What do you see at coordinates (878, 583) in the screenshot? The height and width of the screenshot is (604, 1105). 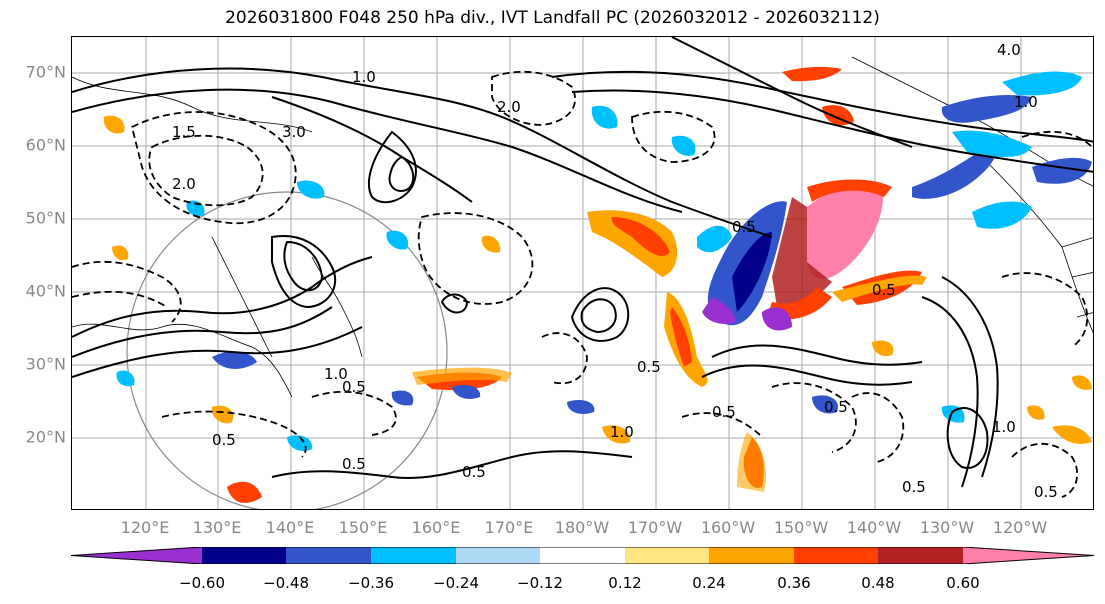 I see `colorbar-tick-label: 0.48` at bounding box center [878, 583].